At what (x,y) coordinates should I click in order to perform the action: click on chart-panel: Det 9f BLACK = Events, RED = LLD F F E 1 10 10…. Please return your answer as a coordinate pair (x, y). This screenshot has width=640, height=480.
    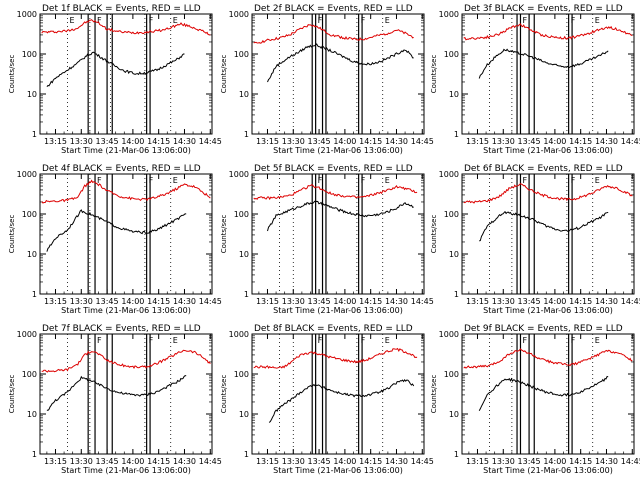
    Looking at the image, I should click on (535, 399).